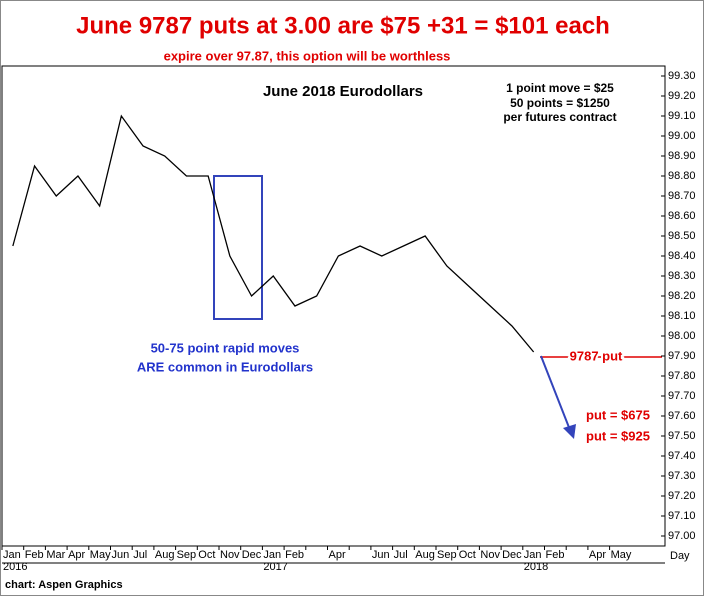 This screenshot has height=596, width=704. I want to click on y-tick-label: 97.50, so click(682, 436).